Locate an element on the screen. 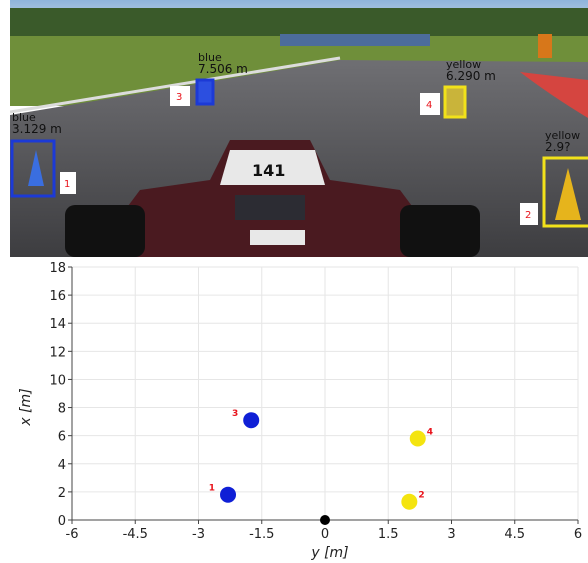 The image size is (588, 563). detection-4-color: yellow is located at coordinates (463, 64).